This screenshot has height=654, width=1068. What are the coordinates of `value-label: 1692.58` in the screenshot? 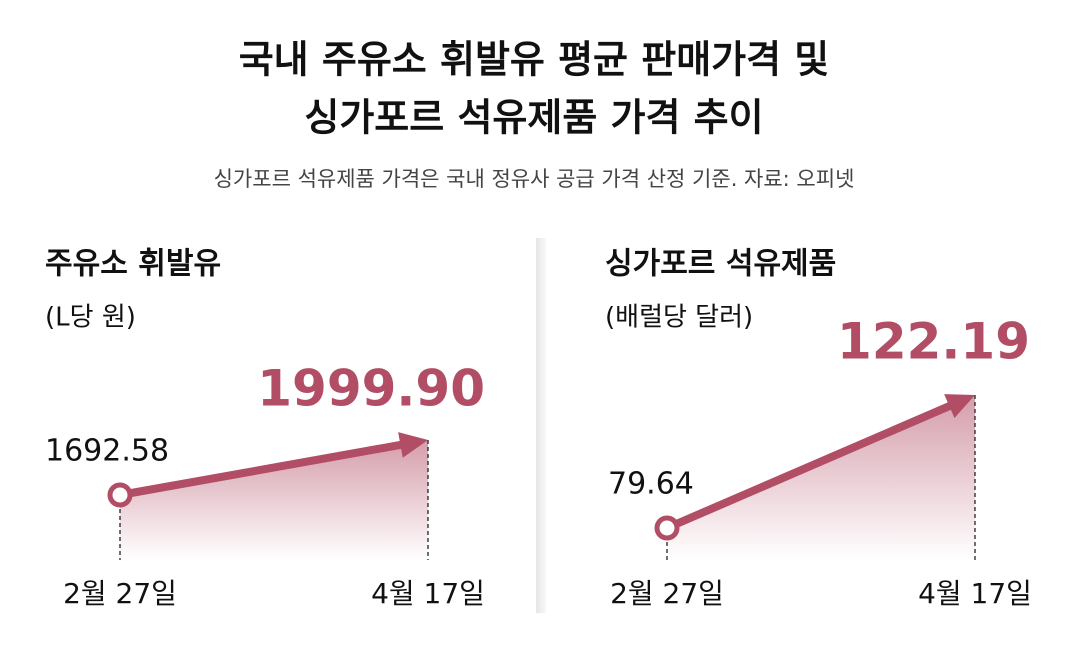 It's located at (107, 451).